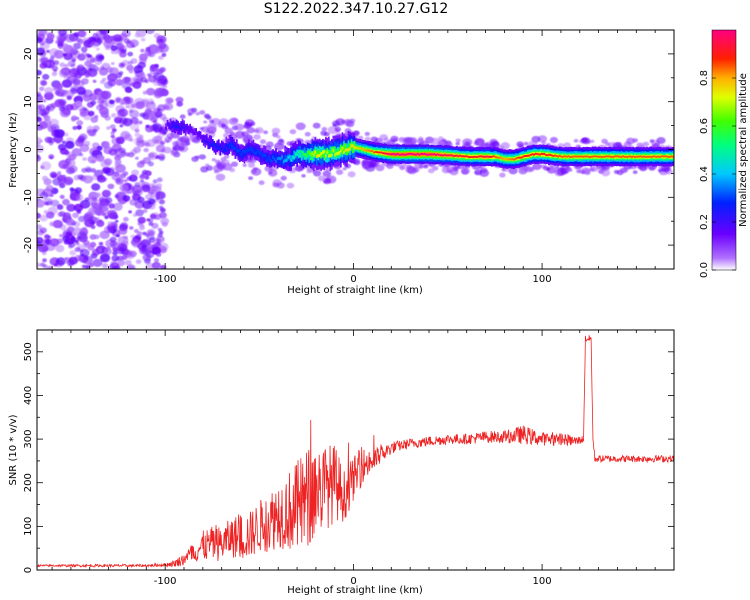  What do you see at coordinates (28, 101) in the screenshot?
I see `heatmap-y-tick-label: 10` at bounding box center [28, 101].